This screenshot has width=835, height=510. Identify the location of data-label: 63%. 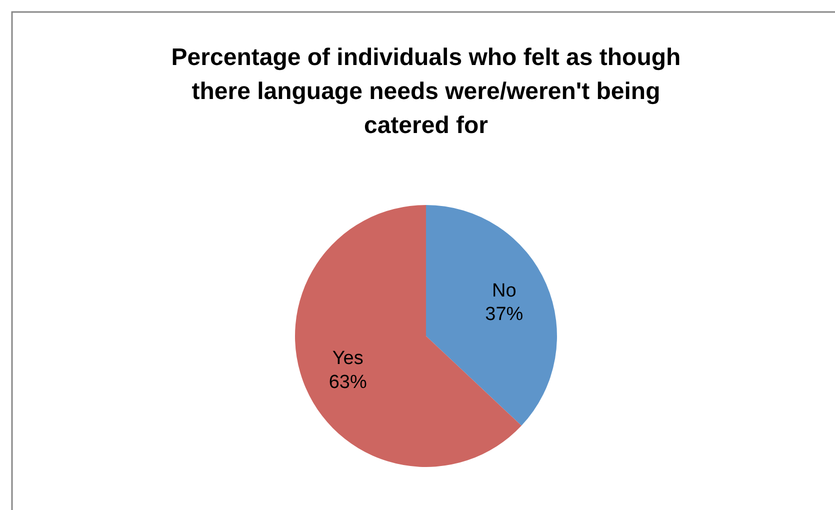
(347, 382).